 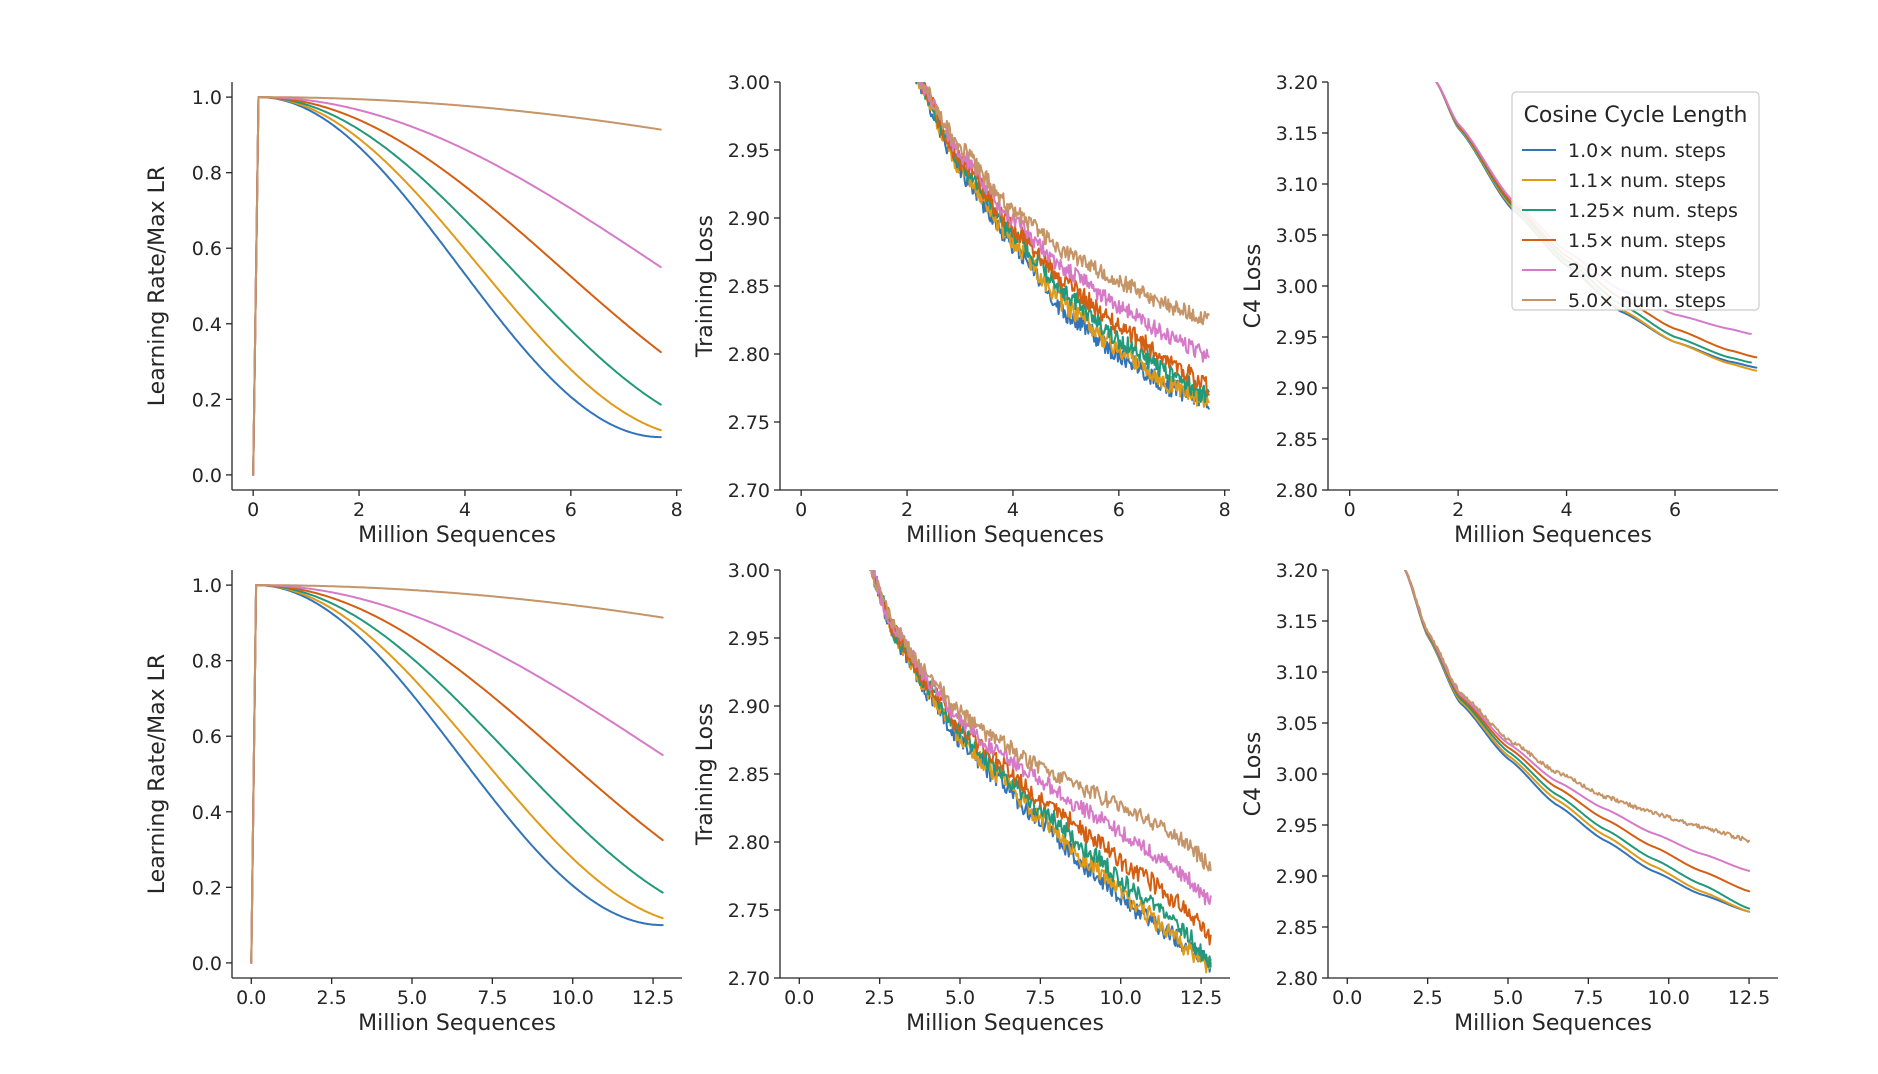 What do you see at coordinates (1647, 151) in the screenshot?
I see `legend-entry-label: 1.0× num. steps` at bounding box center [1647, 151].